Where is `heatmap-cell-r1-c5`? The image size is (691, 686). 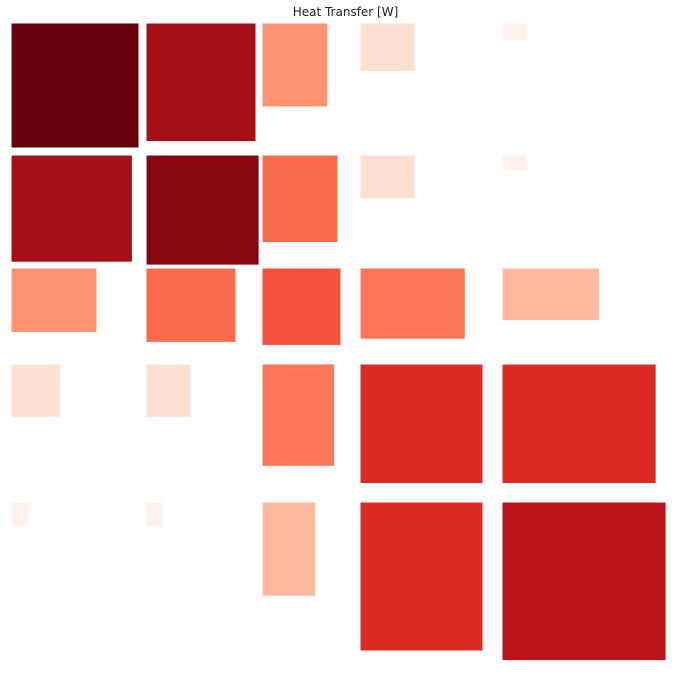
heatmap-cell-r1-c5 is located at coordinates (514, 32).